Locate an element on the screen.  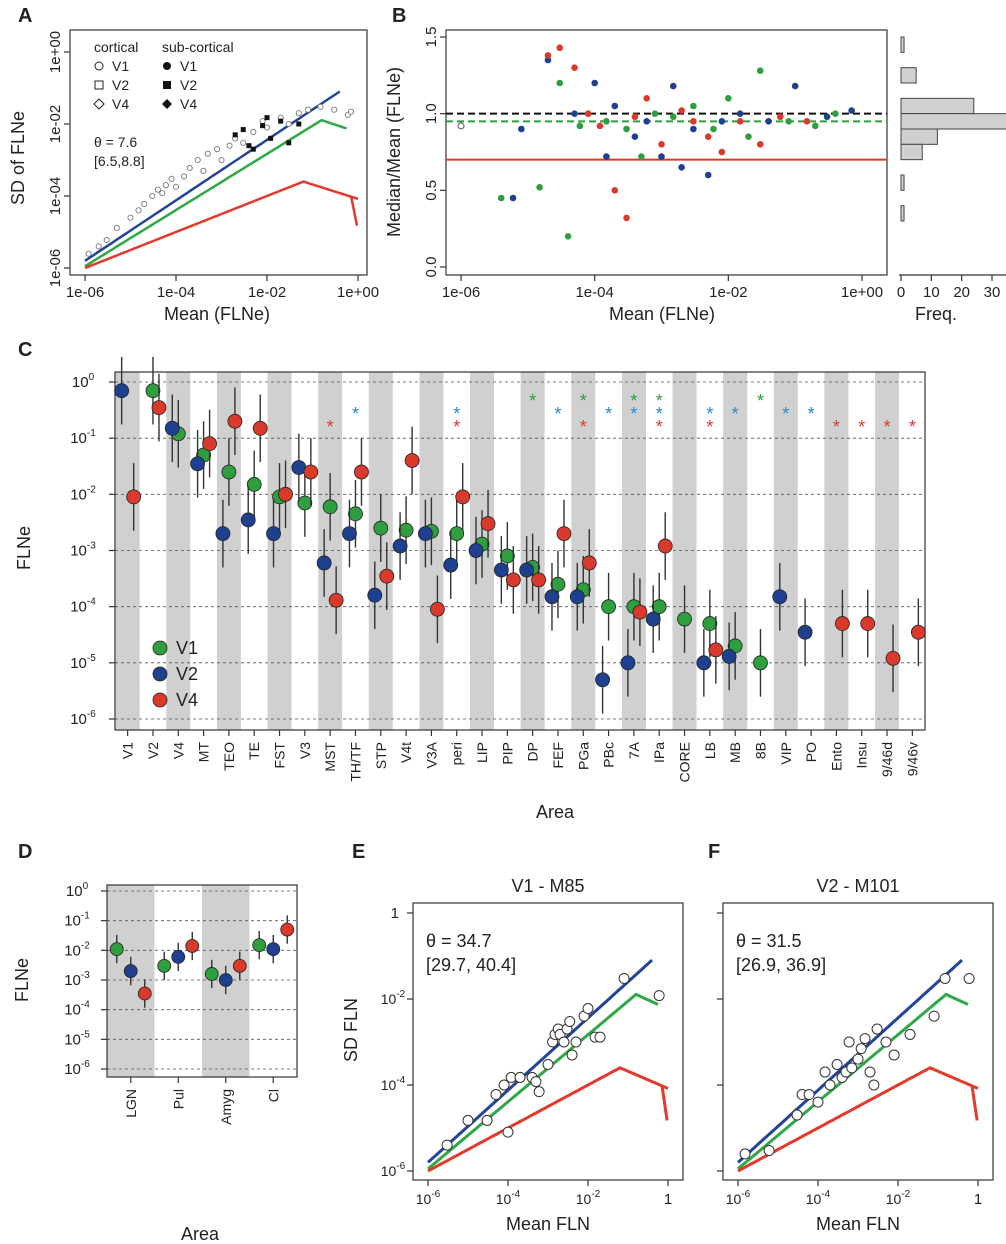
x-tick-label: Cl is located at coordinates (273, 1095).